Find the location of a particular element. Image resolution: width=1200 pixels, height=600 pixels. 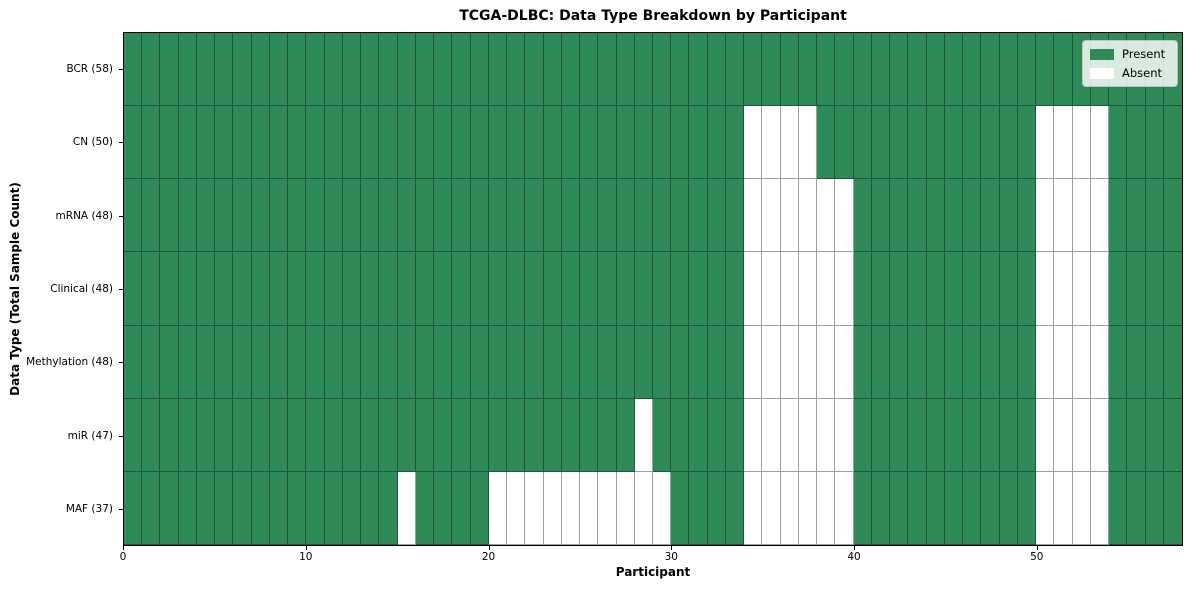

y-tick-label-CN: CN (50) is located at coordinates (92, 142).